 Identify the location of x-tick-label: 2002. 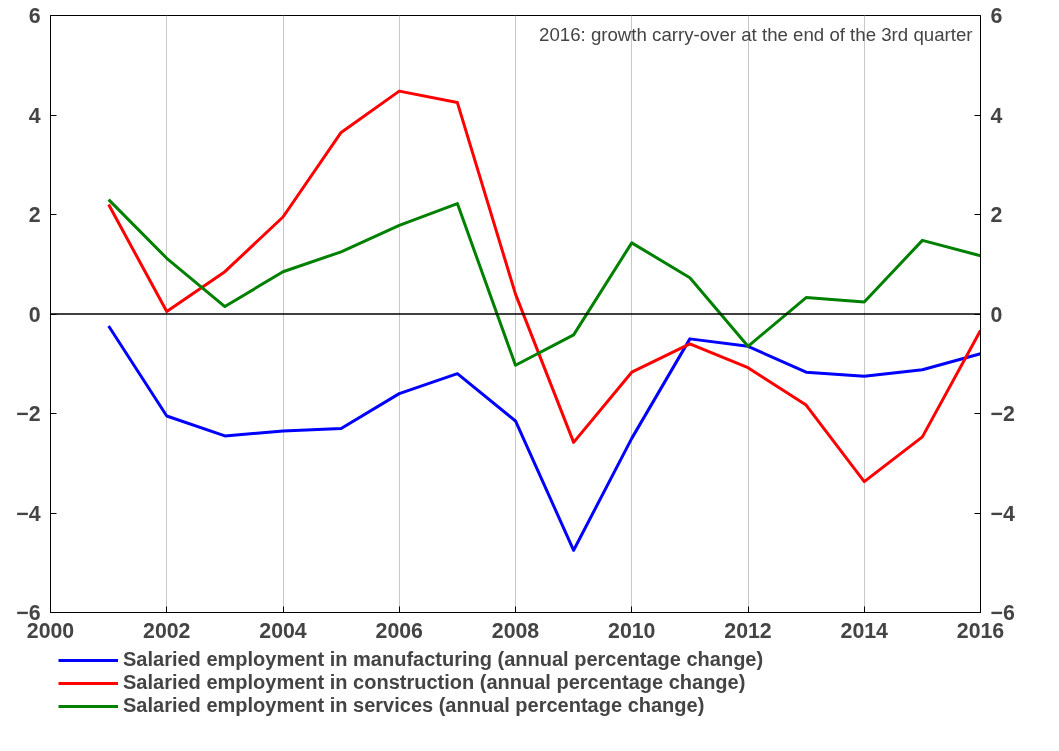
(167, 630).